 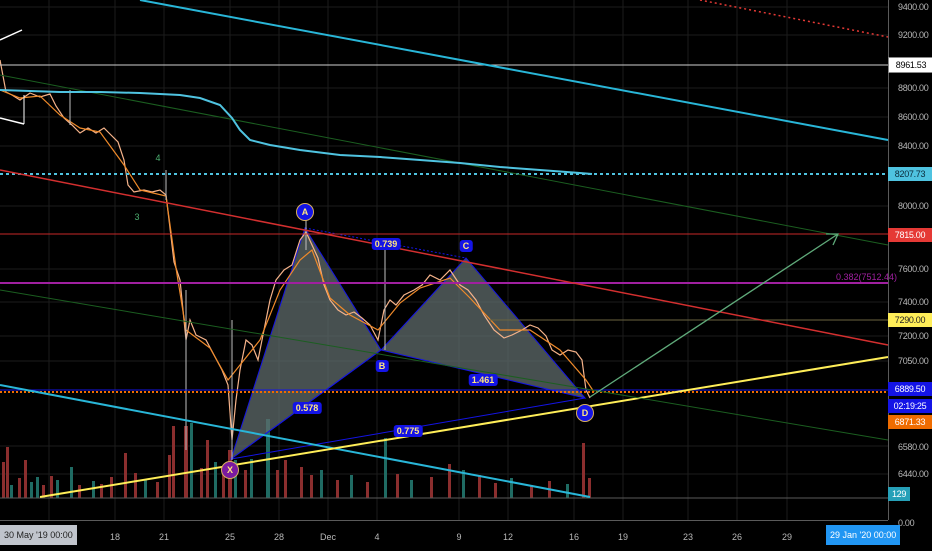 I want to click on price-tick: 8600.00, so click(x=913, y=117).